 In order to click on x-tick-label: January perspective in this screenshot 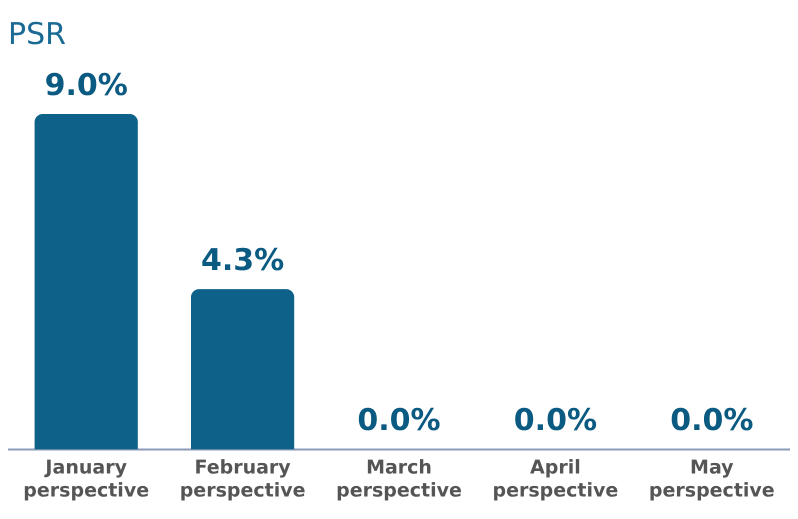, I will do `click(86, 479)`.